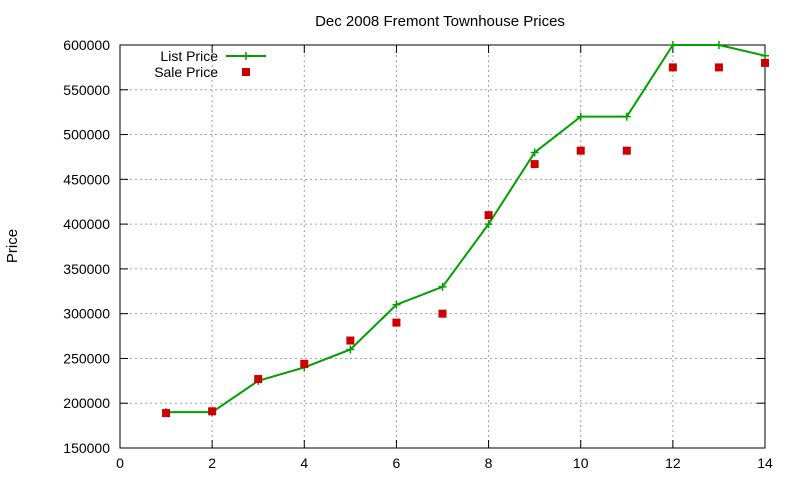 The width and height of the screenshot is (800, 480). Describe the element at coordinates (86, 179) in the screenshot. I see `y-tick-label: 450000` at that location.